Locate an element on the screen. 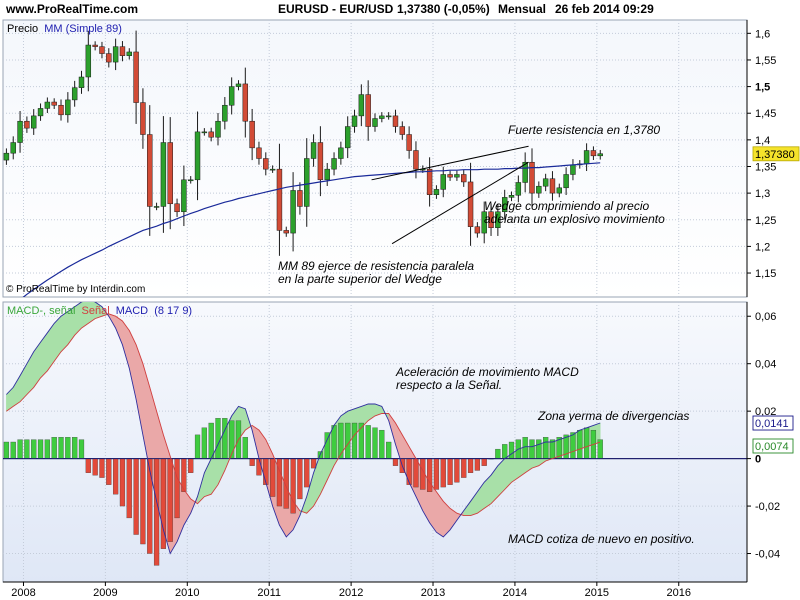 The width and height of the screenshot is (800, 600). signal-value-tag-label: 0,0074 is located at coordinates (772, 447).